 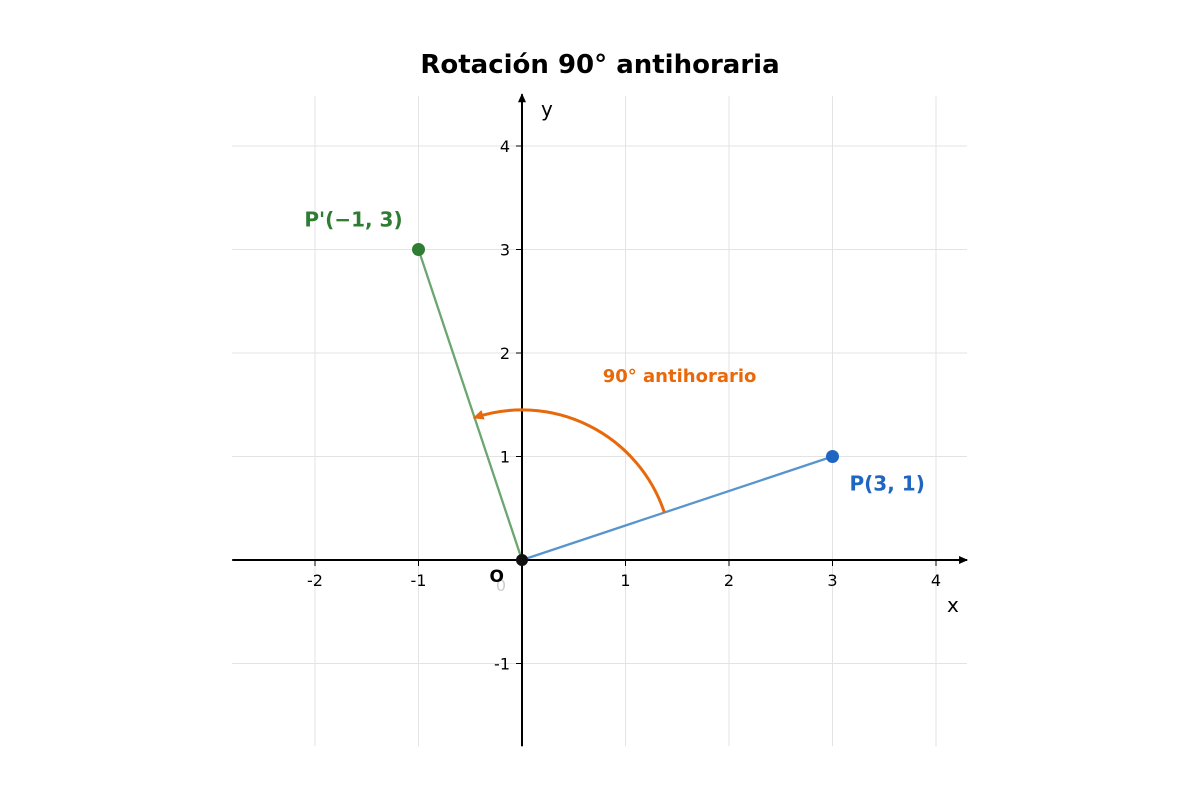 What do you see at coordinates (418, 249) in the screenshot?
I see `point-p-prime` at bounding box center [418, 249].